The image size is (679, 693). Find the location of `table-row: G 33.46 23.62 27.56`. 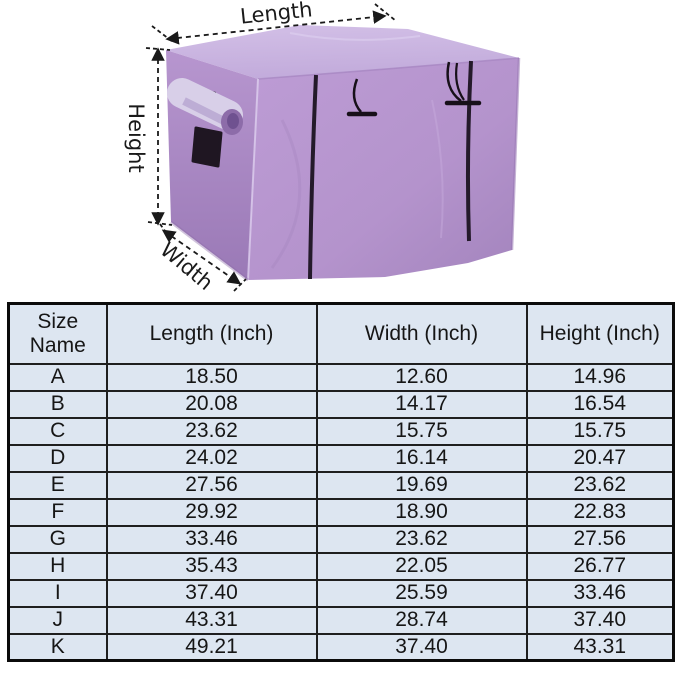

table-row: G 33.46 23.62 27.56 is located at coordinates (341, 539).